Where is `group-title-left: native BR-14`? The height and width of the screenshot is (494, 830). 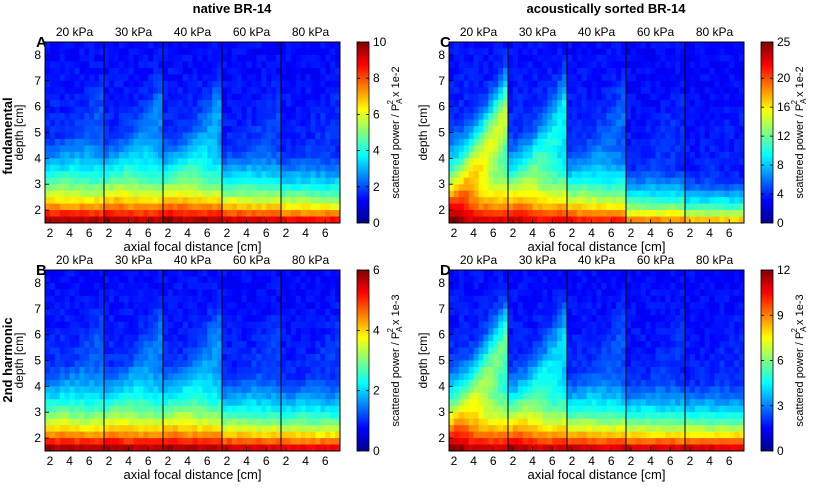
group-title-left: native BR-14 is located at coordinates (233, 8).